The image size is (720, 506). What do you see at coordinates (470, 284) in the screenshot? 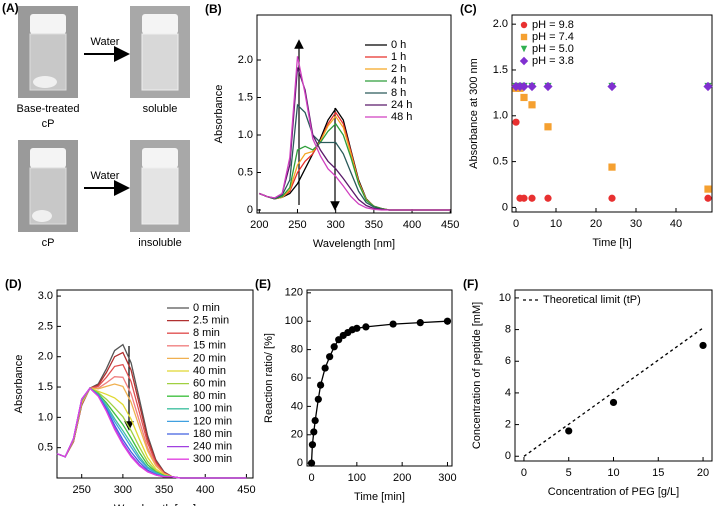
I see `panel-label: (F)` at bounding box center [470, 284].